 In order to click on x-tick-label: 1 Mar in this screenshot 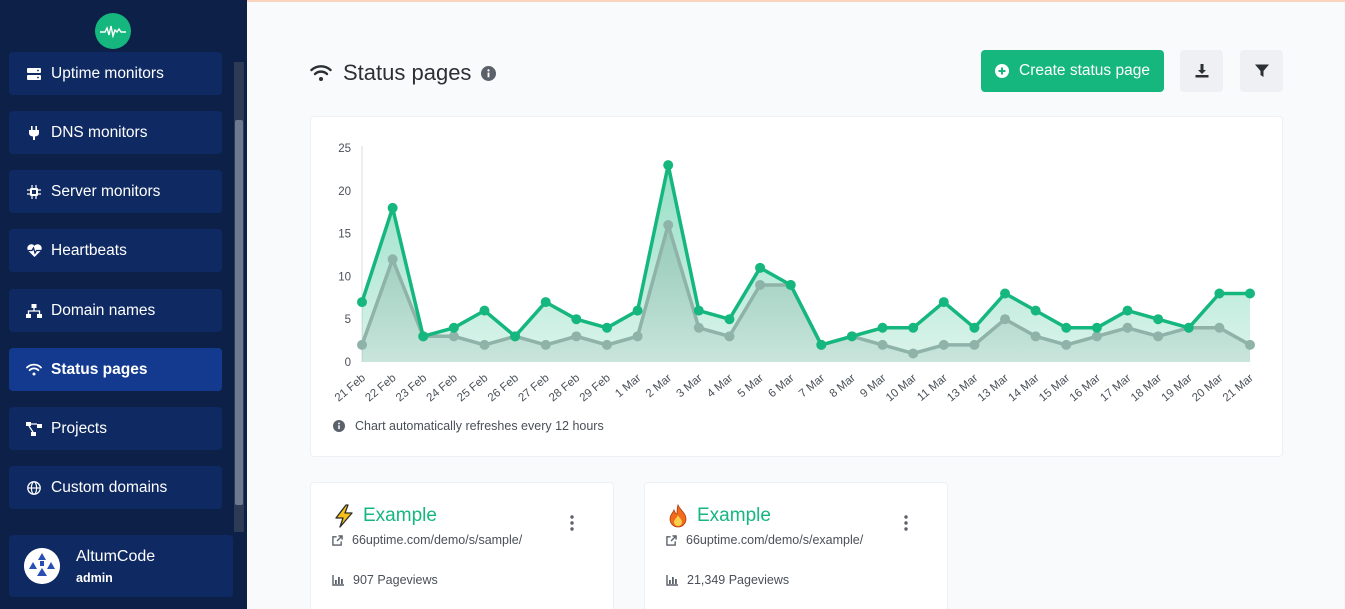, I will do `click(628, 386)`.